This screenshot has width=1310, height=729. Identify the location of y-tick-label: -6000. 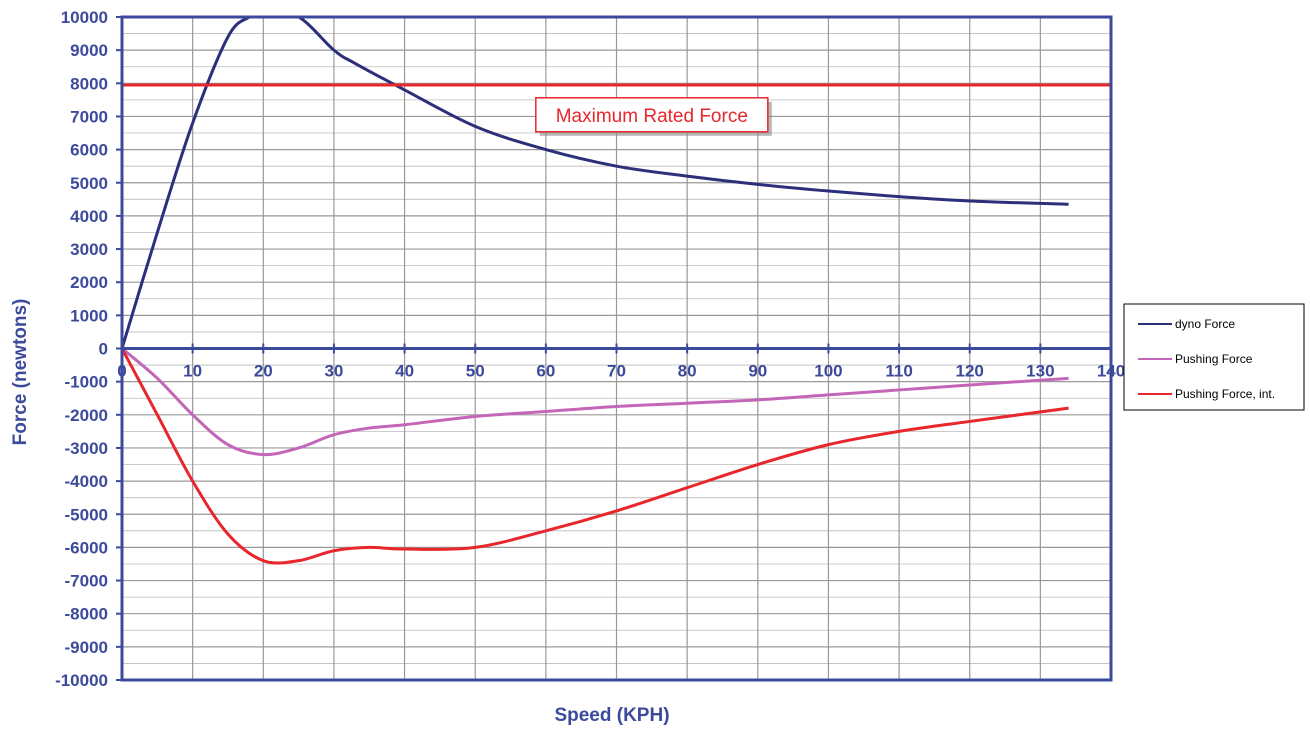
(86, 547).